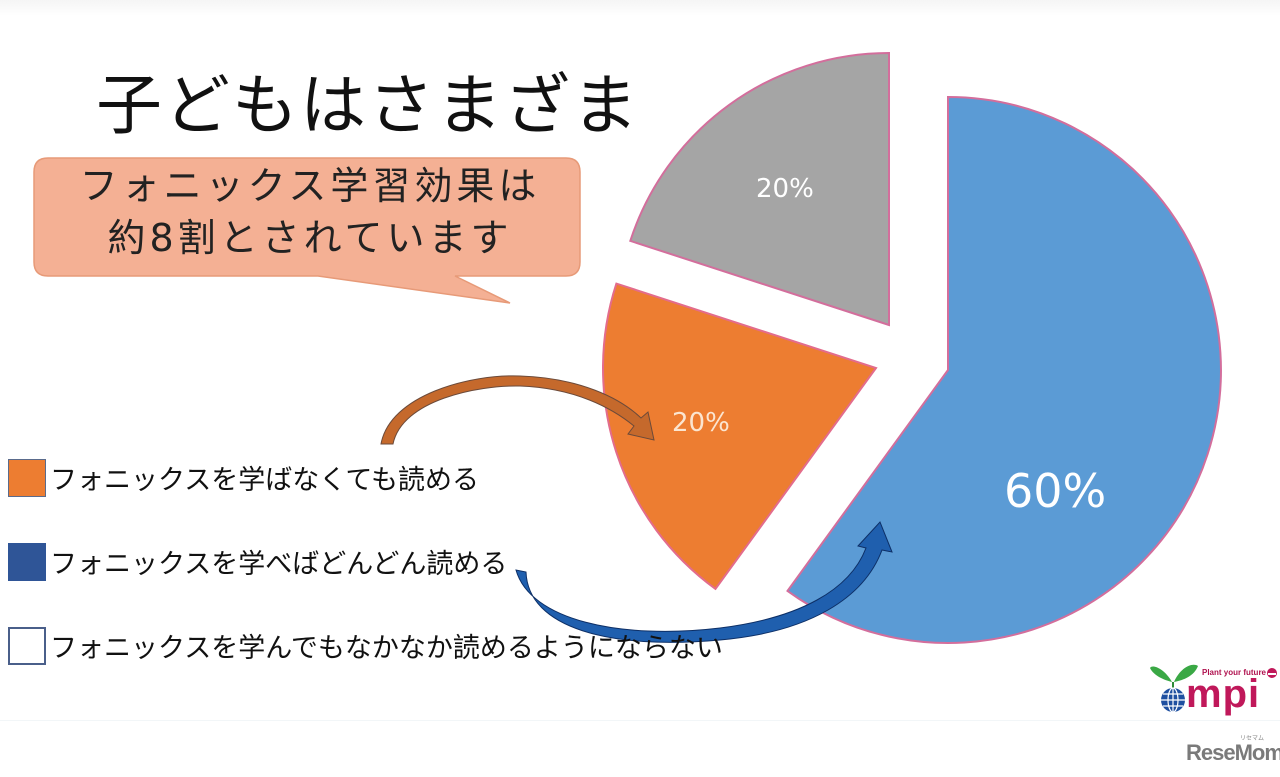 The width and height of the screenshot is (1280, 777). I want to click on orange-curved-arrow, so click(517, 410).